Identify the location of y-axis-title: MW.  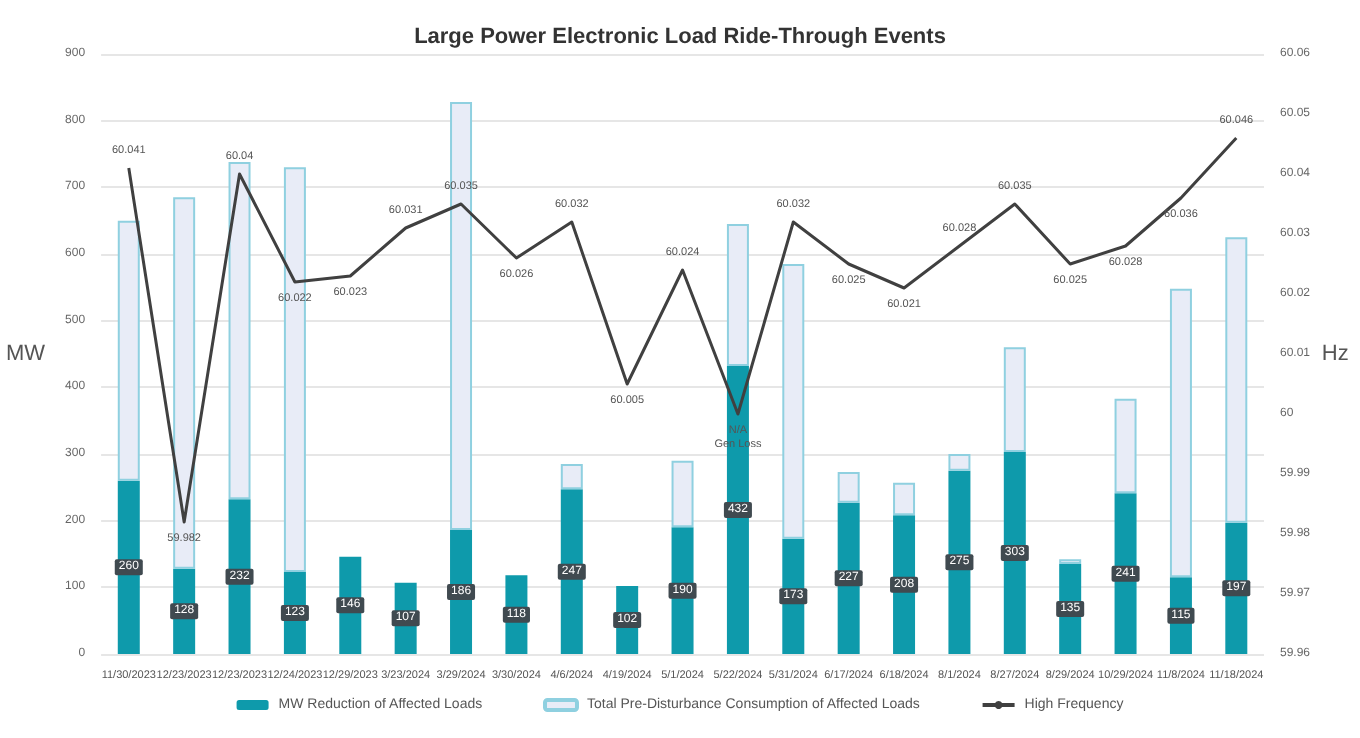
(26, 354).